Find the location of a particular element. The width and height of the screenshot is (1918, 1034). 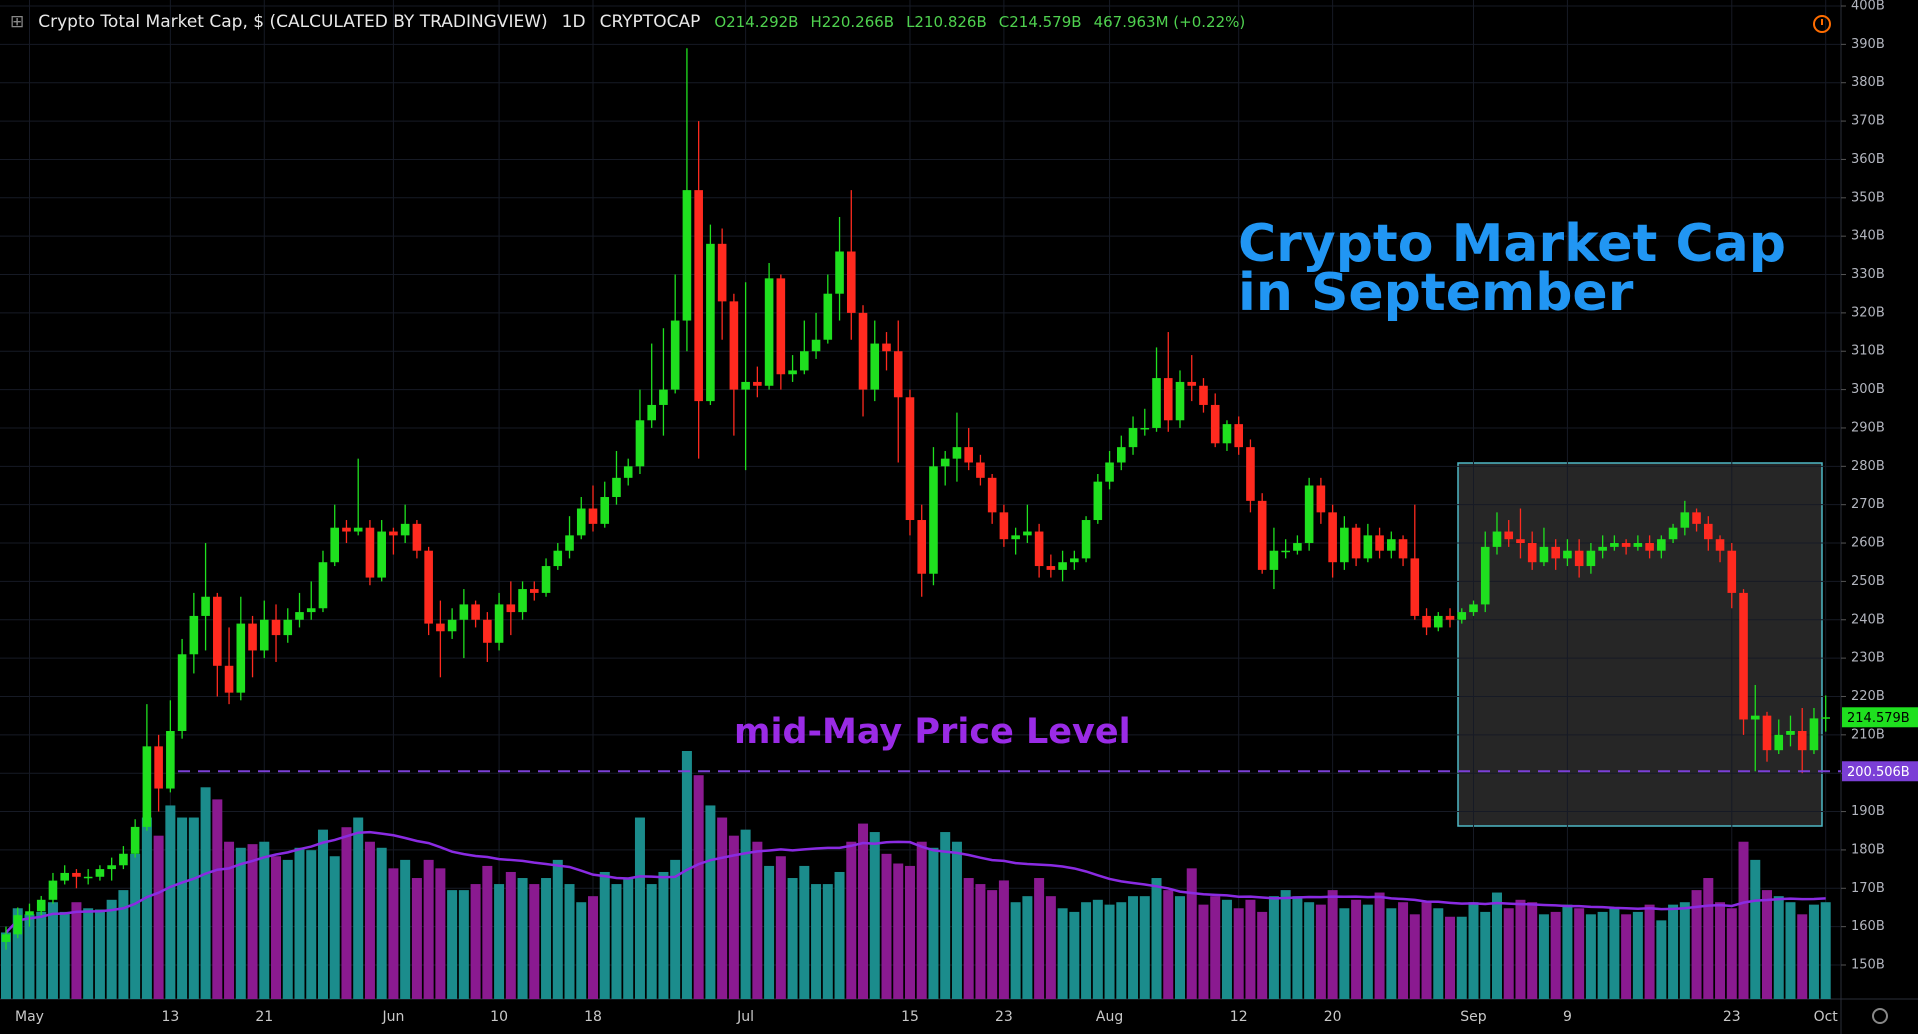

y-tick-label: 240B is located at coordinates (1868, 619).